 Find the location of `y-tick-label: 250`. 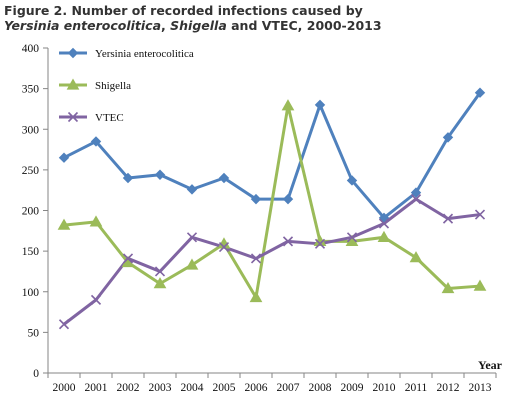

y-tick-label: 250 is located at coordinates (31, 171).